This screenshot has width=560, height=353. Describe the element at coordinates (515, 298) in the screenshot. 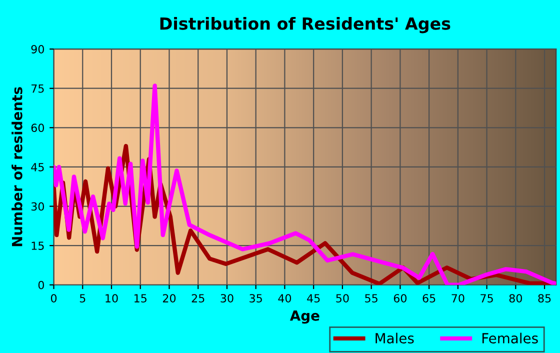

I see `x-tick-label: 80` at that location.